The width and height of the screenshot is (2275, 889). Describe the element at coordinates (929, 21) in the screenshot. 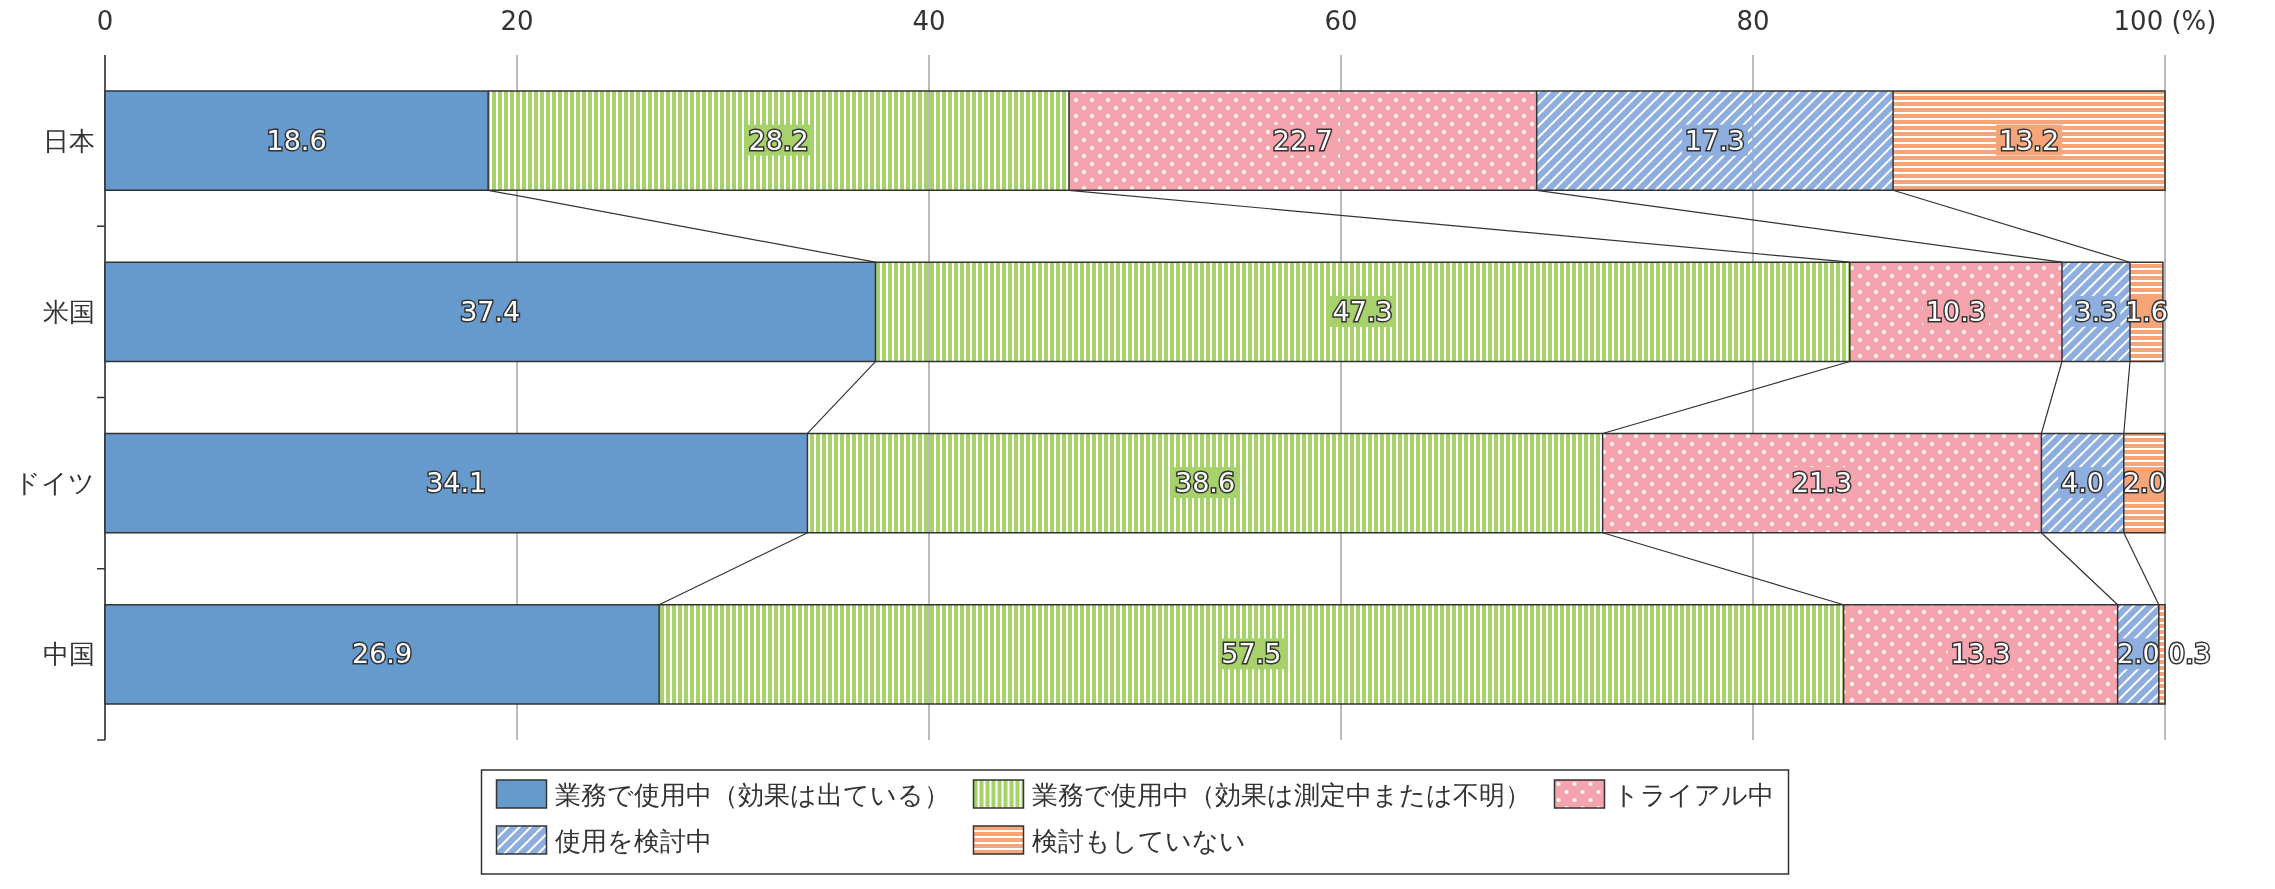

I see `x-tick-label: 40` at that location.